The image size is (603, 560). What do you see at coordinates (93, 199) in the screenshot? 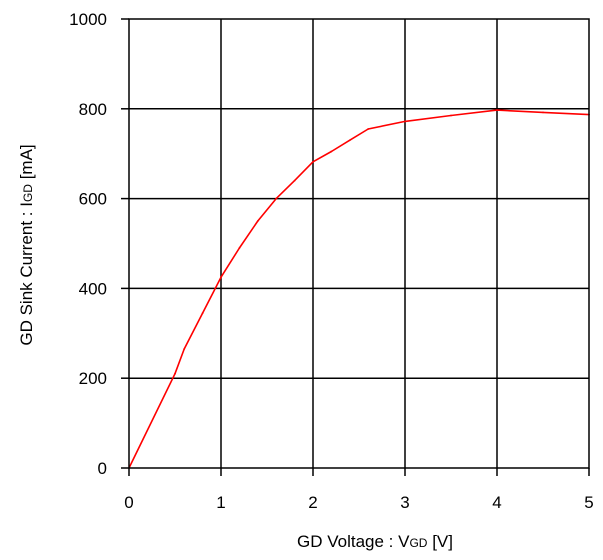
I see `y-tick-label: 600` at bounding box center [93, 199].